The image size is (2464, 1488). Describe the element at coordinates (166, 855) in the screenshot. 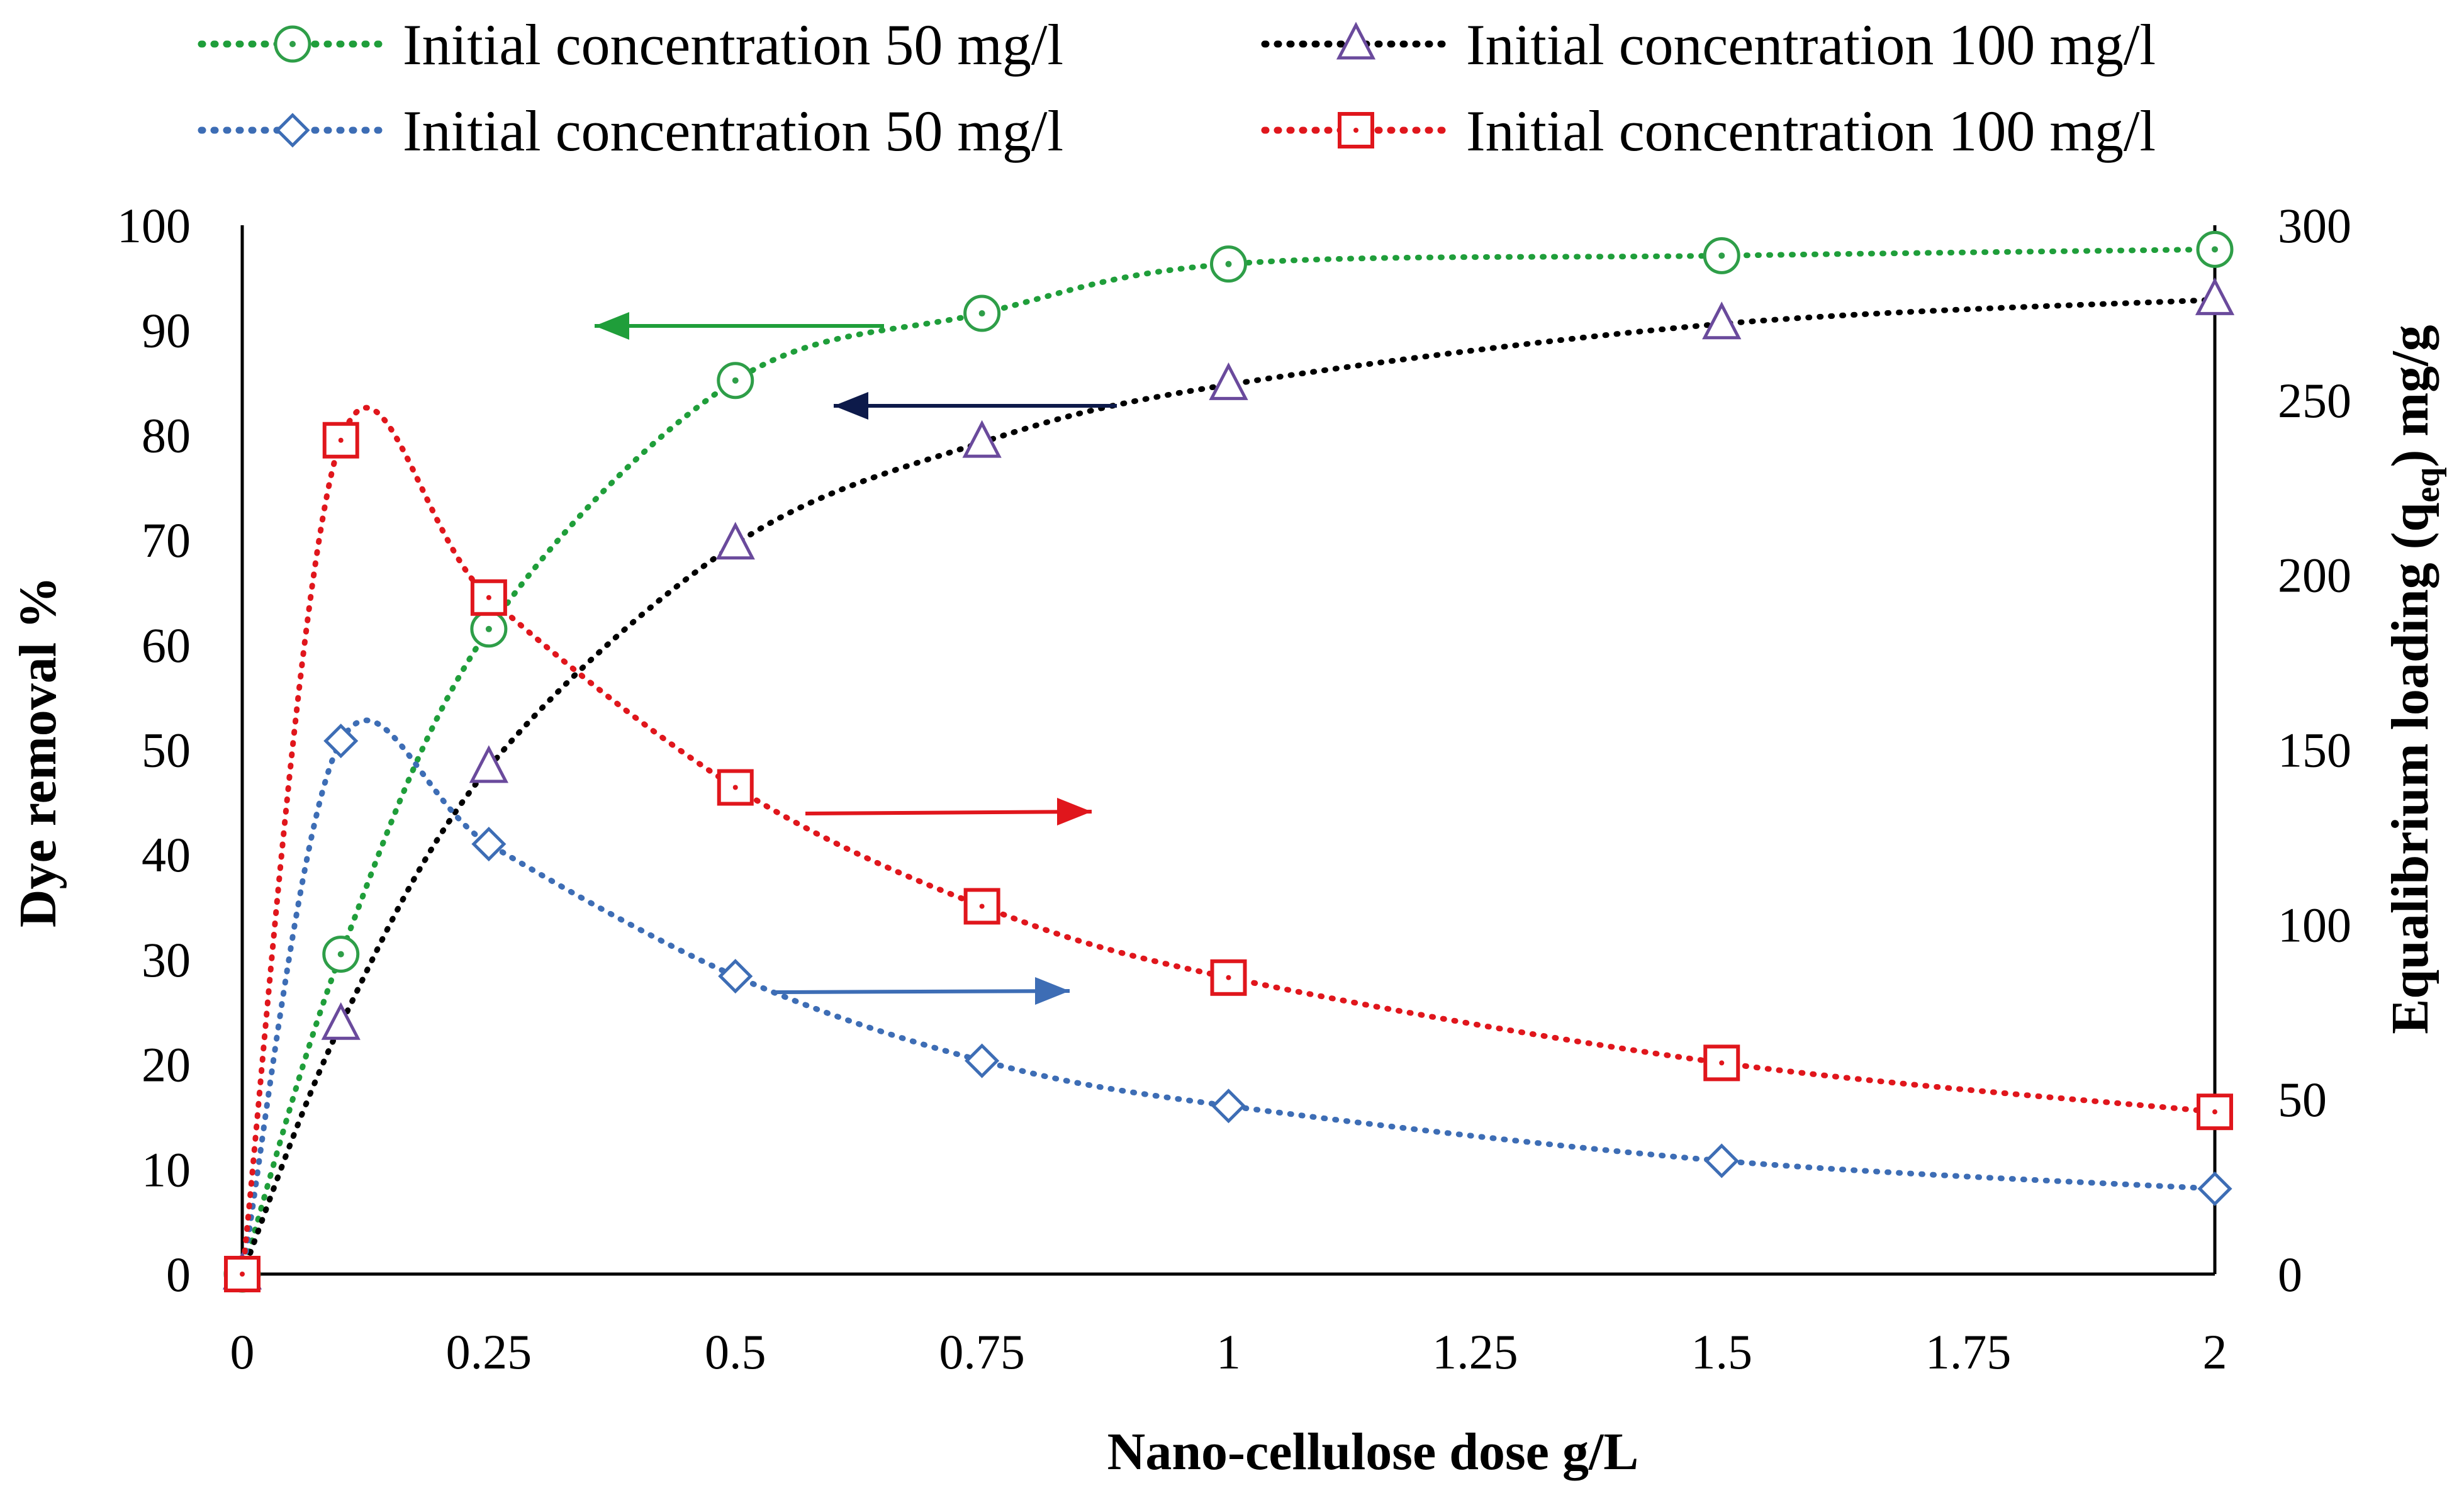

I see `y-tick-label: 40` at that location.